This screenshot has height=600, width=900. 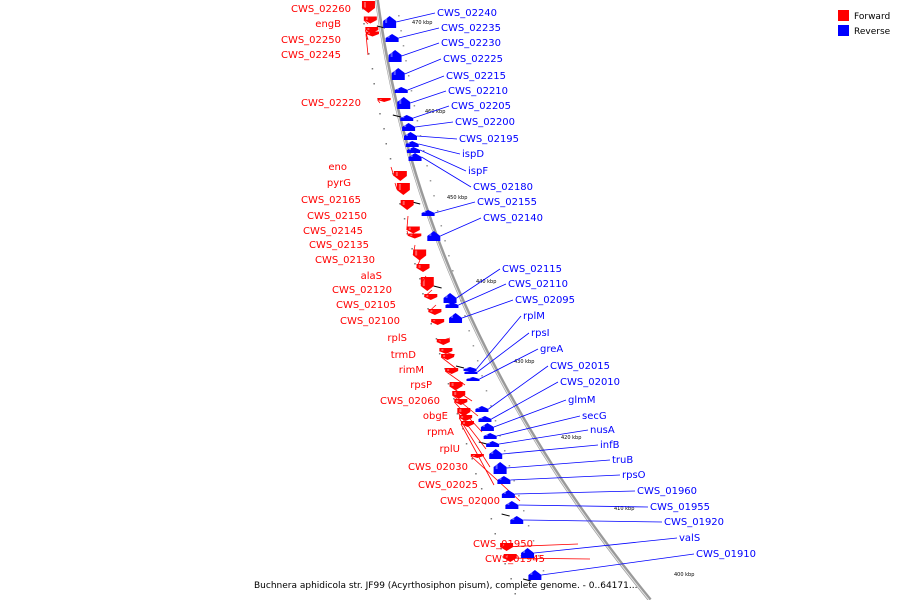 I want to click on tick-label: 400 kbp, so click(x=684, y=575).